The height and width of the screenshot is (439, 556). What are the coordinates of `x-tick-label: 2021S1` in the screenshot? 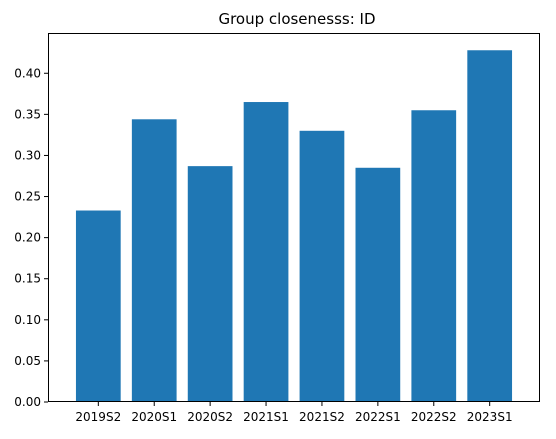 It's located at (266, 417).